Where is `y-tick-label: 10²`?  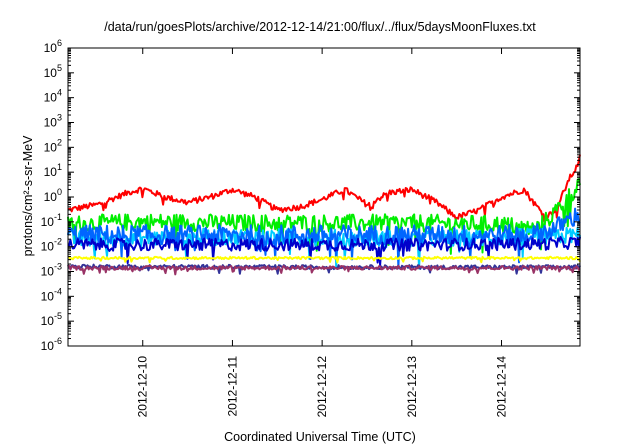
y-tick-label: 10² is located at coordinates (53, 145).